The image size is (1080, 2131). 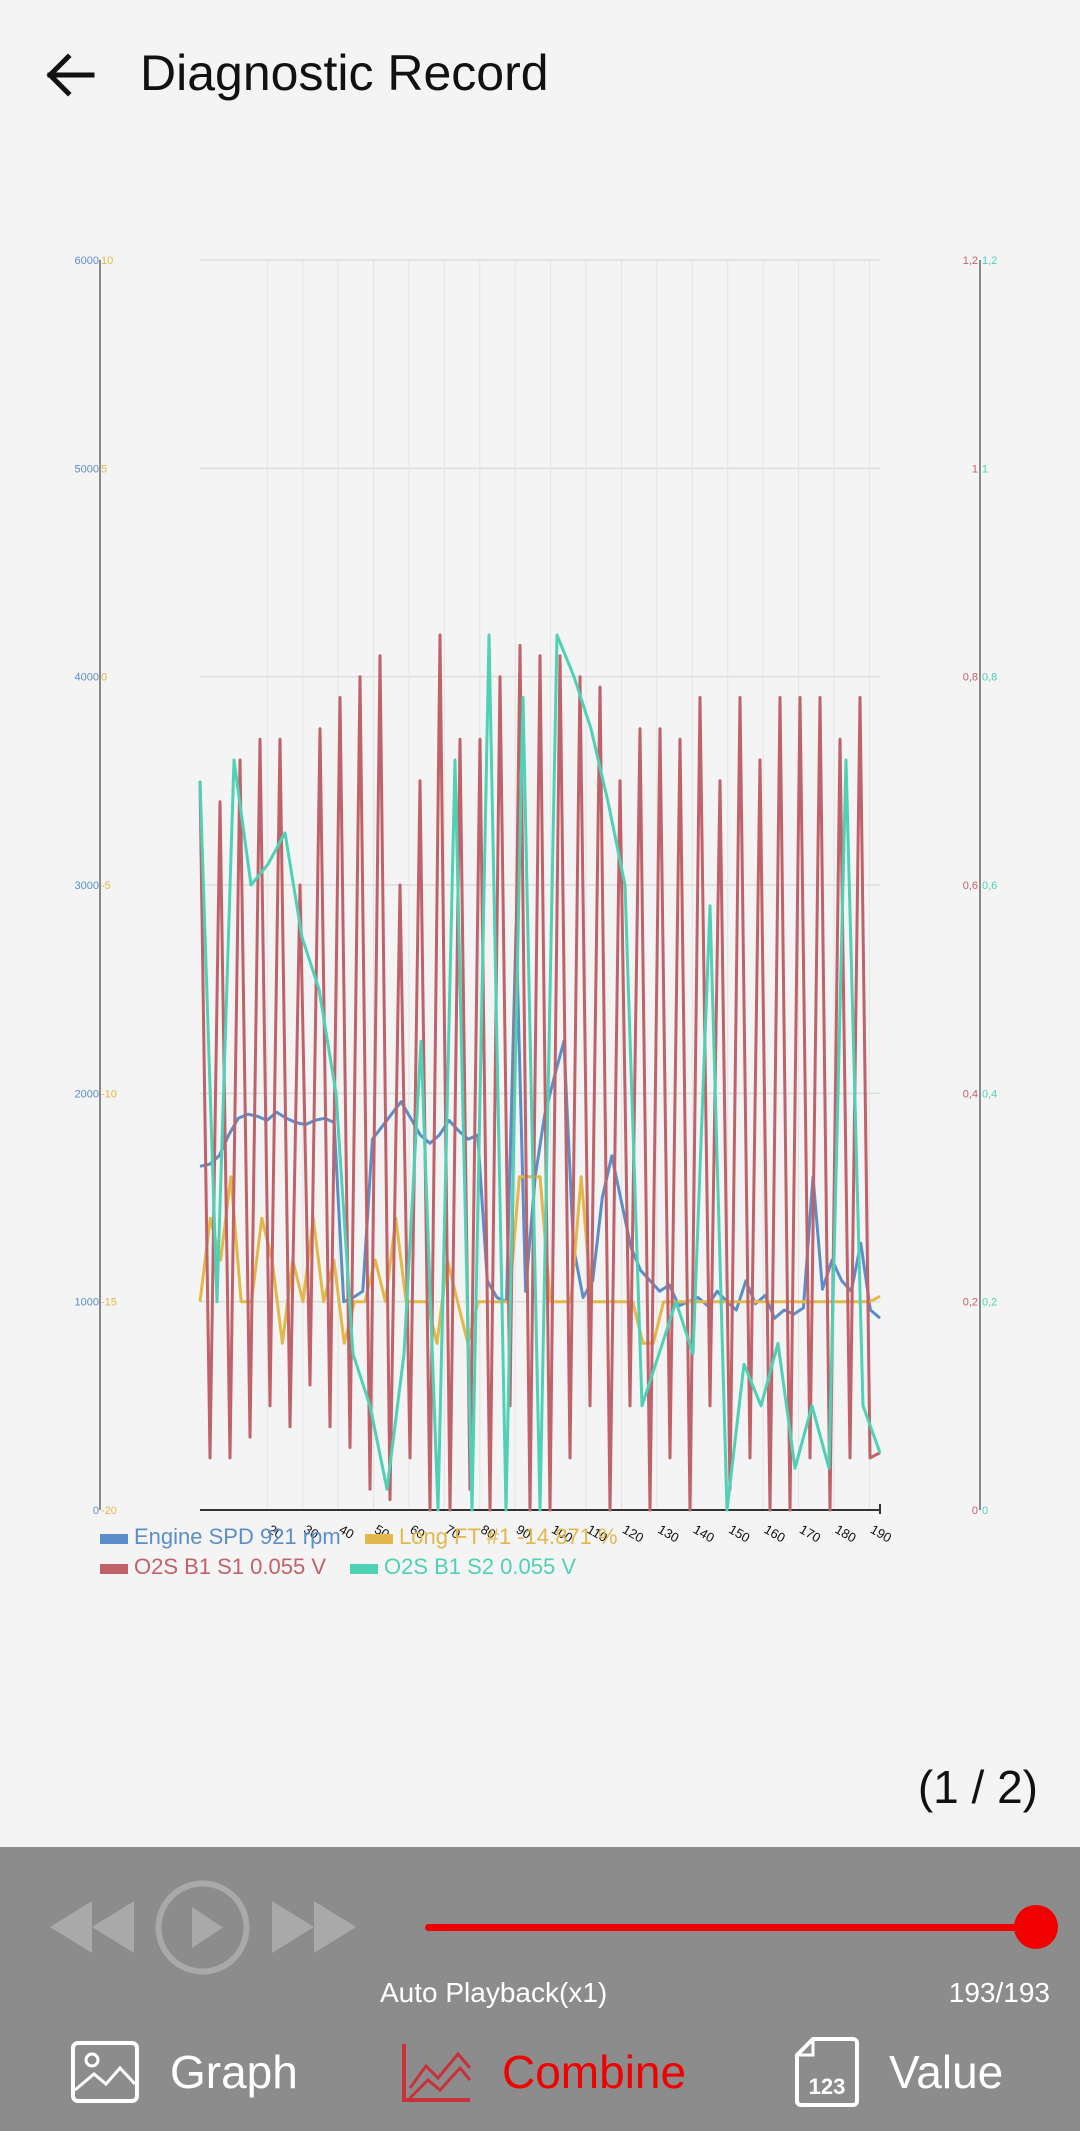 What do you see at coordinates (104, 469) in the screenshot?
I see `left-axis2-tick-label: 5` at bounding box center [104, 469].